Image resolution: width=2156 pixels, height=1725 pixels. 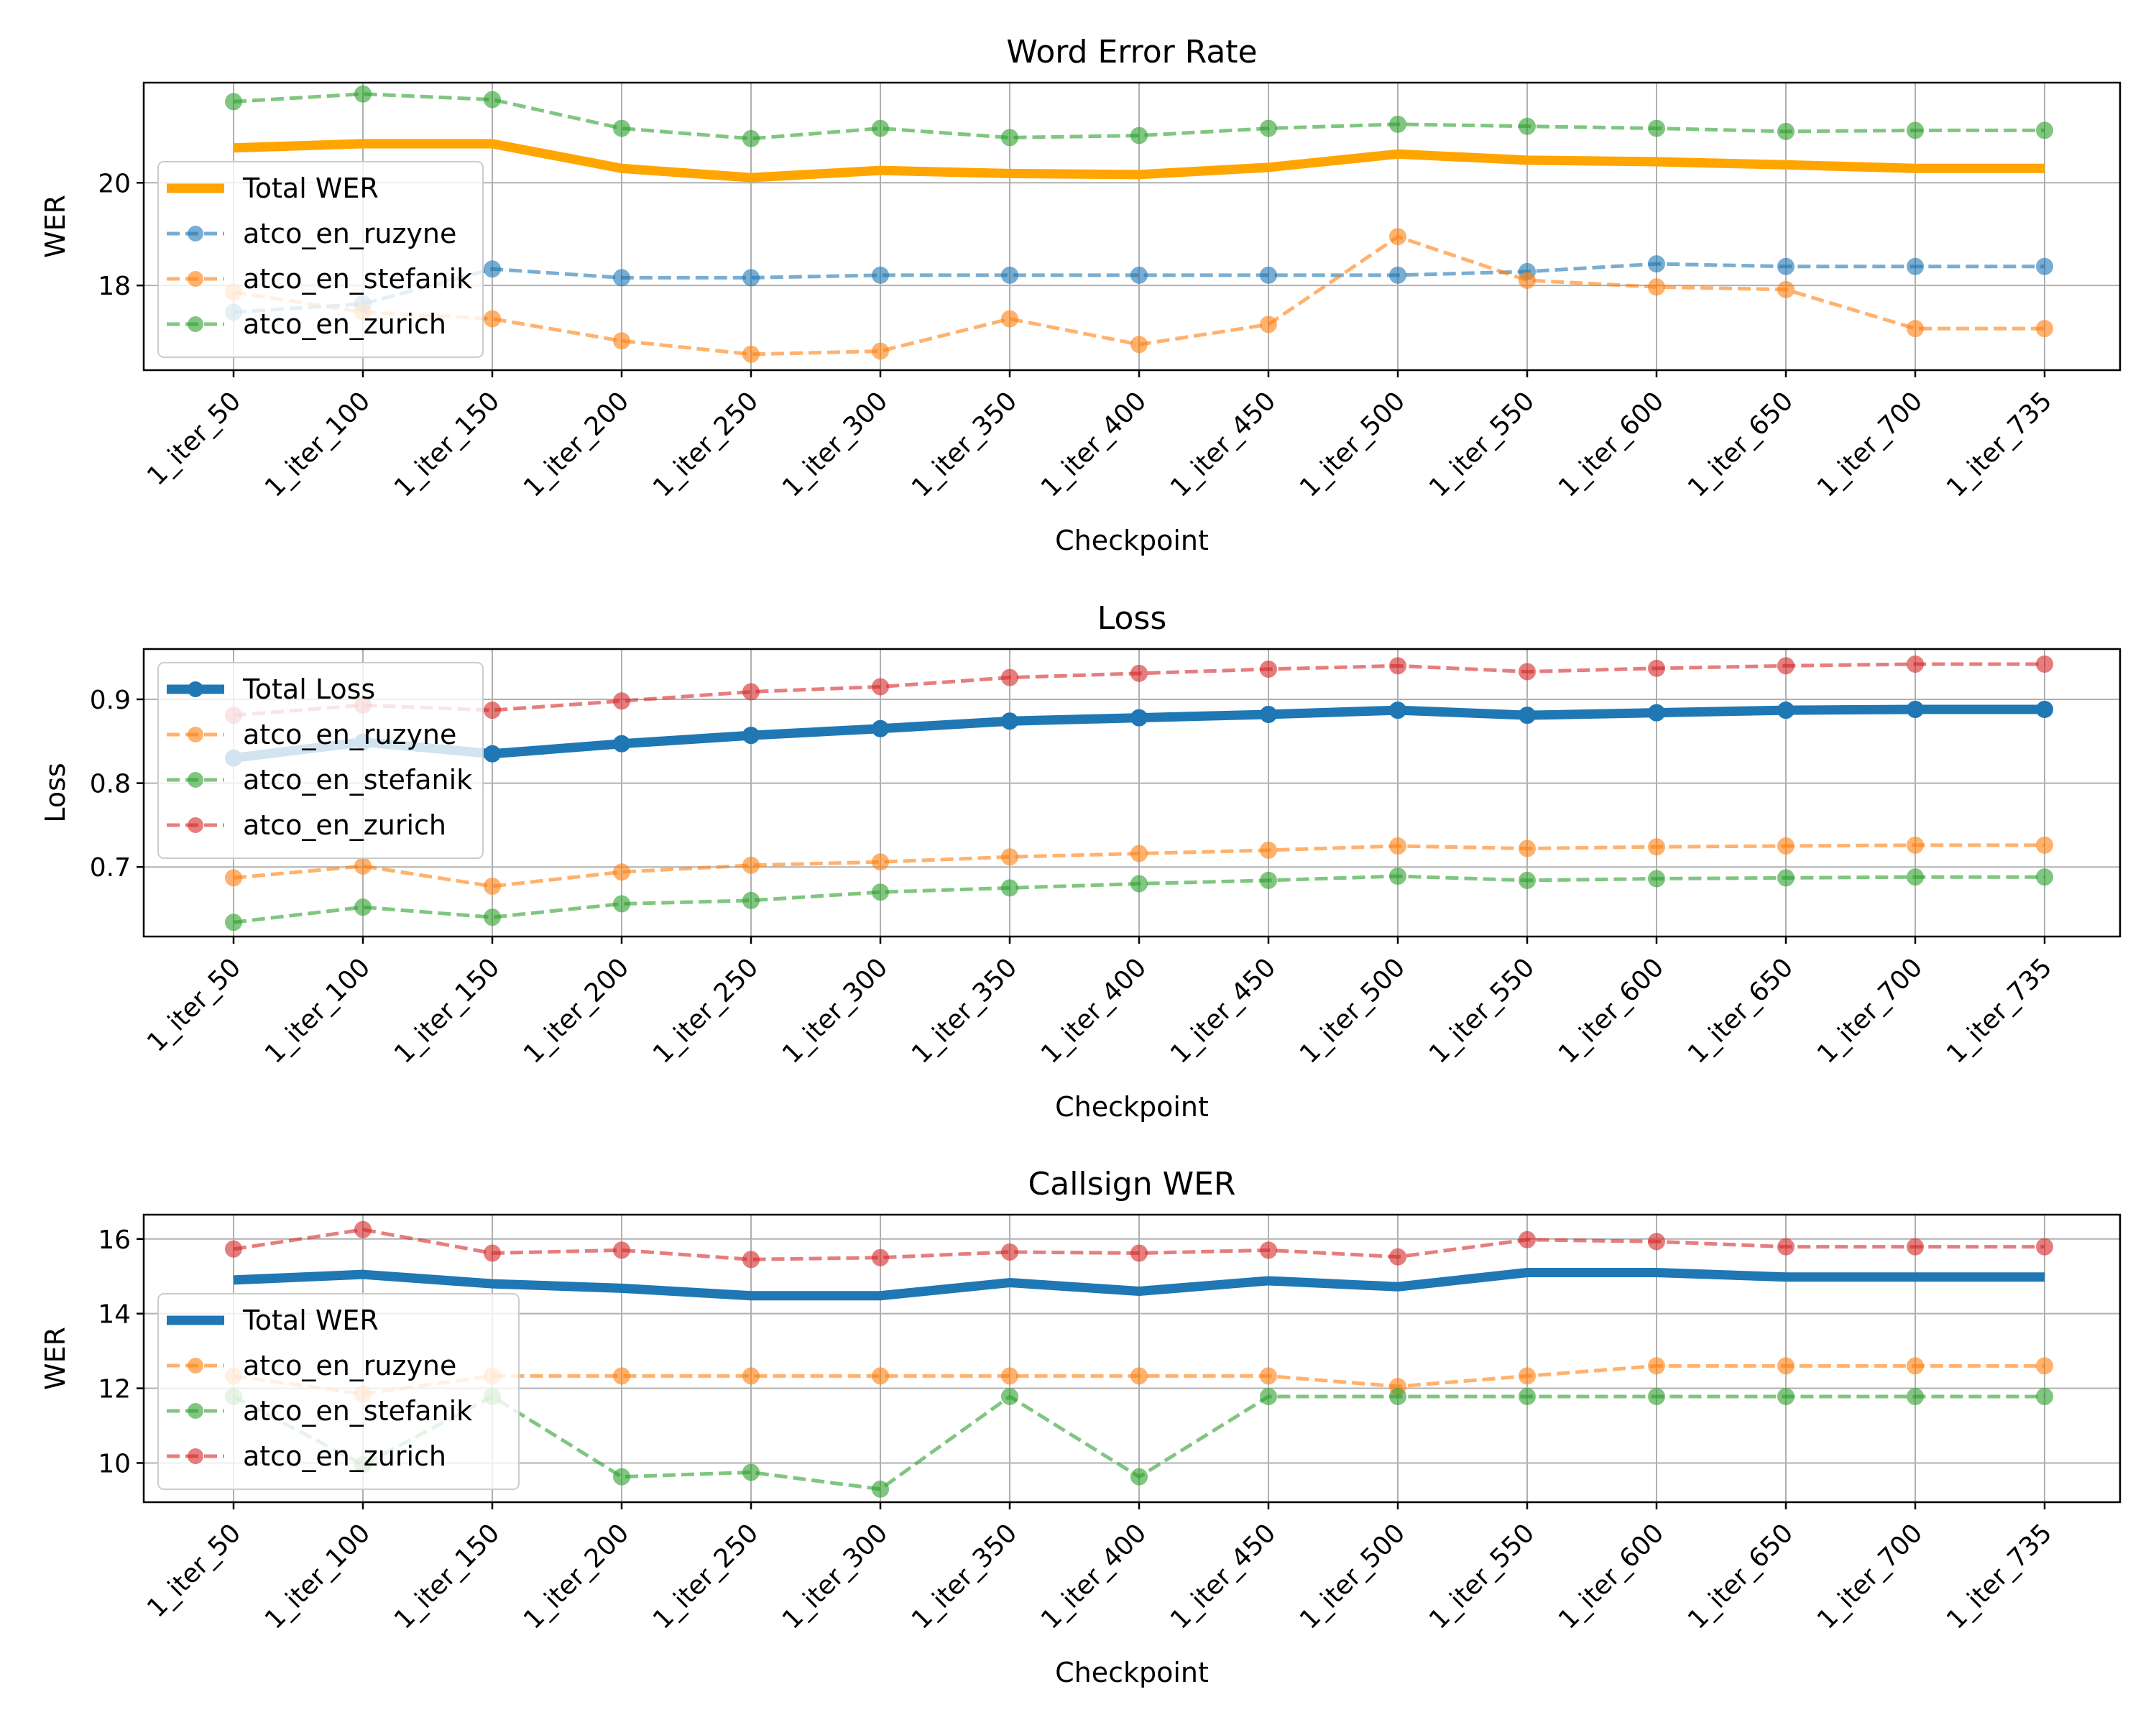 What do you see at coordinates (706, 1010) in the screenshot?
I see `x-tick-label: 1_iter_250` at bounding box center [706, 1010].